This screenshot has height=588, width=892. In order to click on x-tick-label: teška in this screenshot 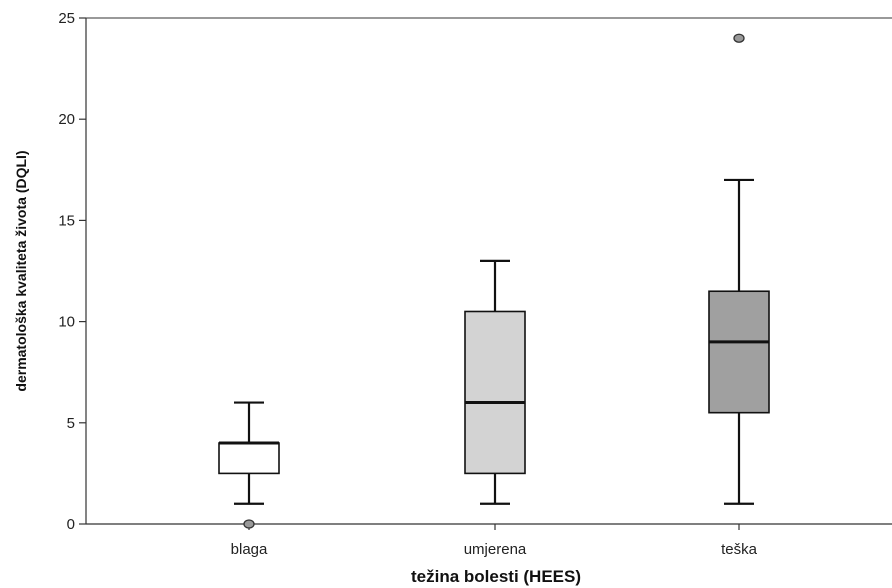, I will do `click(739, 549)`.